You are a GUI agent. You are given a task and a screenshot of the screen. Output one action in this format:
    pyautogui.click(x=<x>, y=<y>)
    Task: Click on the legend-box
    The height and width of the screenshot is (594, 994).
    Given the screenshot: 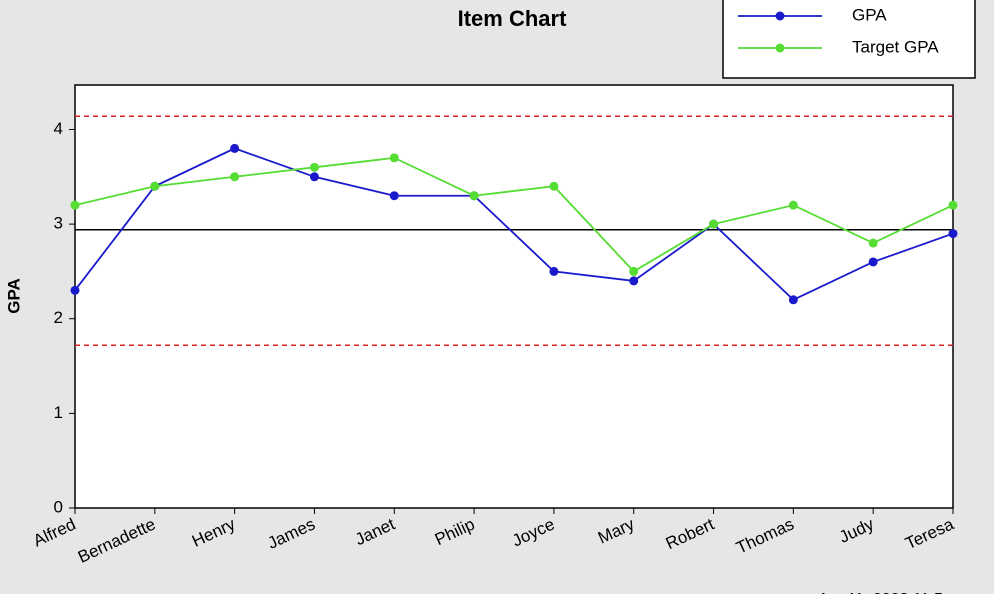 What is the action you would take?
    pyautogui.click(x=849, y=39)
    